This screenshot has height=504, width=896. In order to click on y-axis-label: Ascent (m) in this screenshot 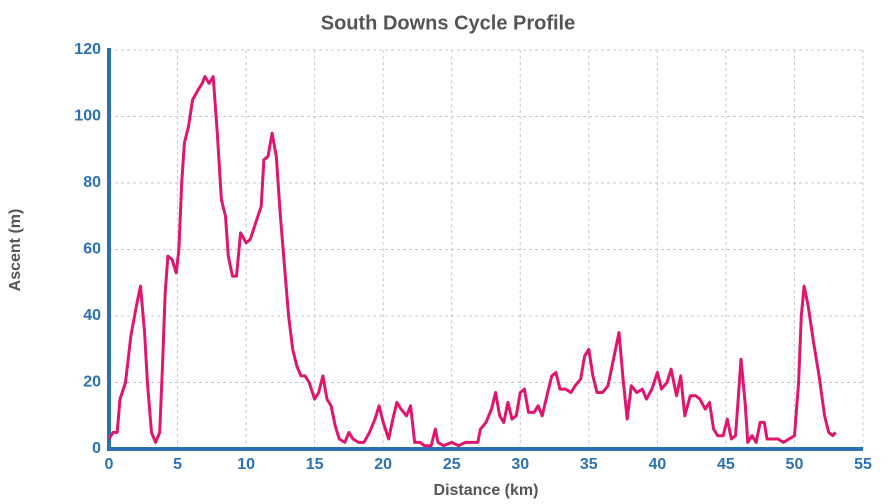, I will do `click(15, 250)`.